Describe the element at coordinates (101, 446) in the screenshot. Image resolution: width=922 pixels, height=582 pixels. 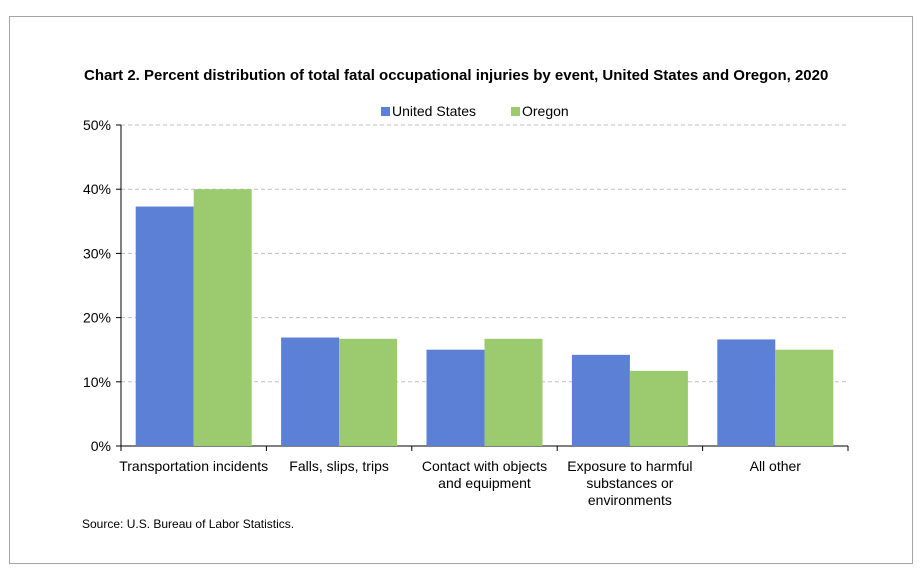
I see `y-tick-label: 0%` at that location.